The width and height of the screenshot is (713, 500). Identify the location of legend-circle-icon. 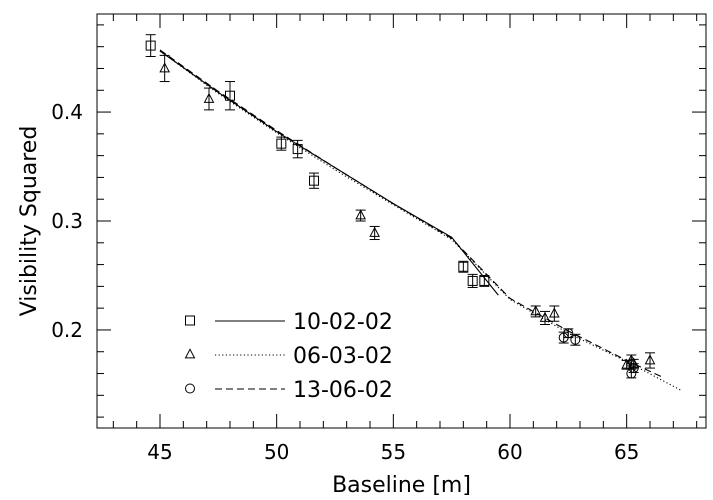
(190, 388).